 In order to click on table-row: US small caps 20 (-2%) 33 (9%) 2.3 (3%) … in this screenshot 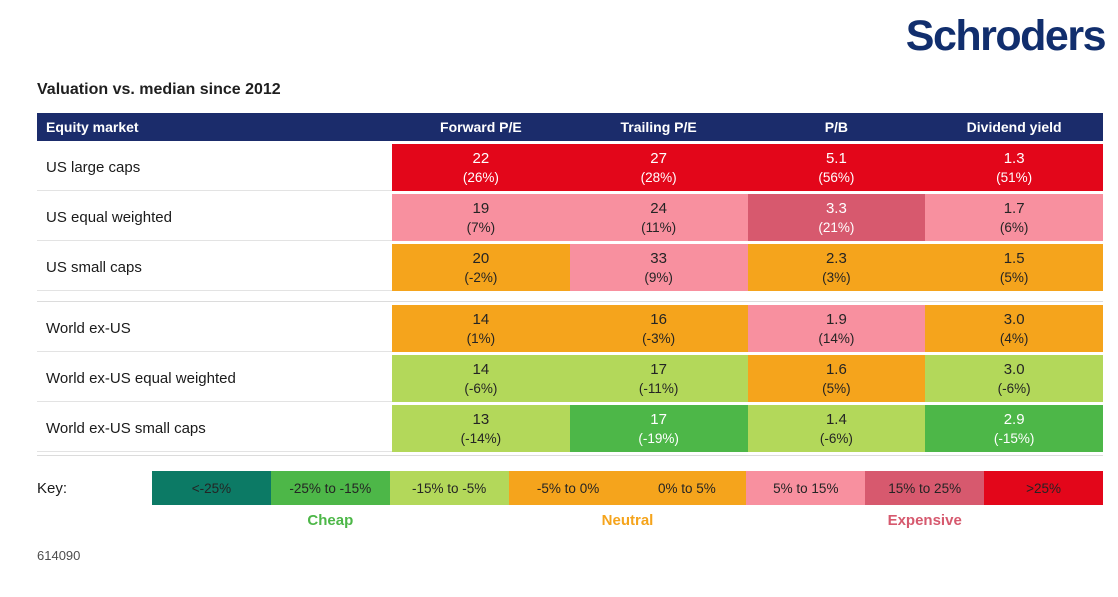, I will do `click(570, 267)`.